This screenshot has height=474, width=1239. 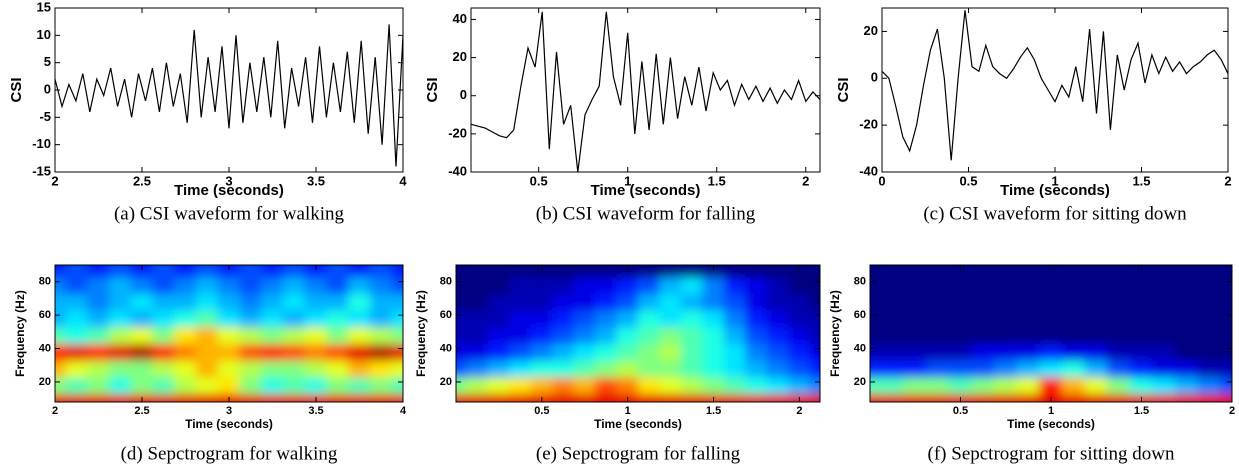 I want to click on y-tick-label: 80, so click(x=446, y=282).